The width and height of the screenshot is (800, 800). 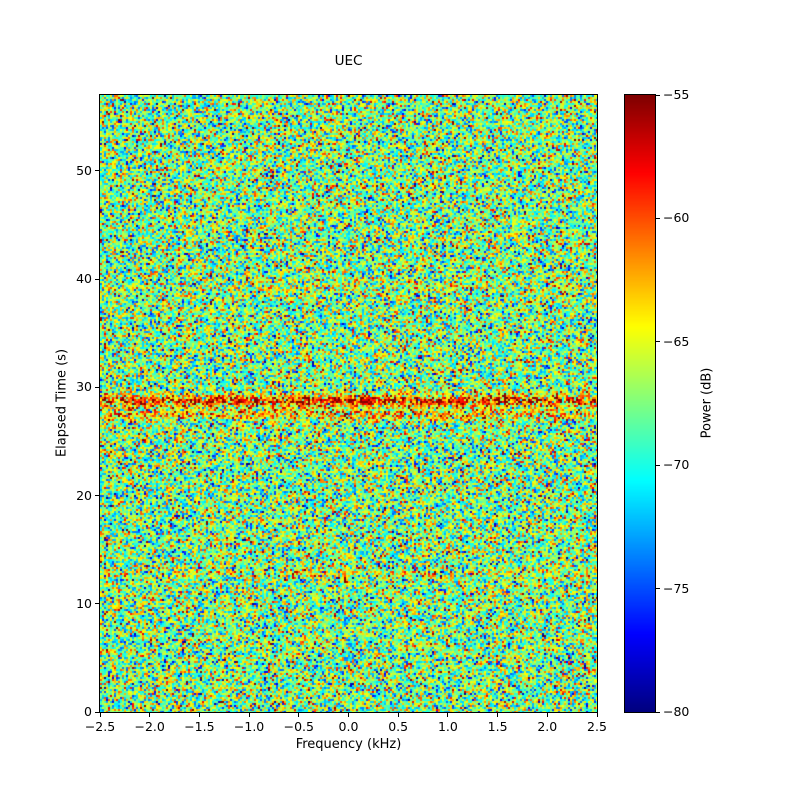 What do you see at coordinates (676, 588) in the screenshot?
I see `colorbar-tick-label: −75` at bounding box center [676, 588].